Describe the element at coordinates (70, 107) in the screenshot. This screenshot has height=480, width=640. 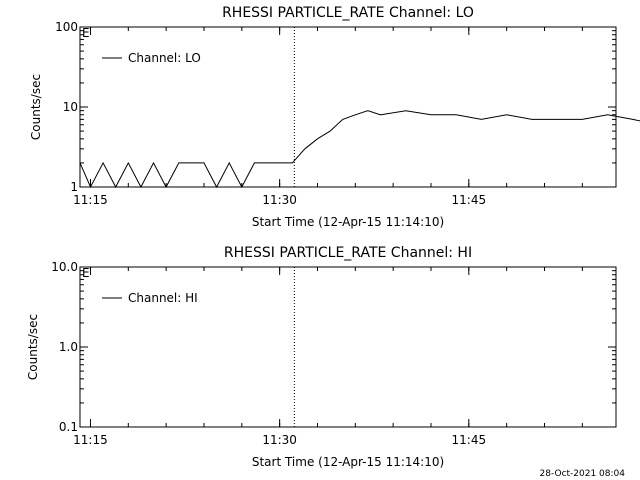
I see `y-tick-label: 10` at that location.